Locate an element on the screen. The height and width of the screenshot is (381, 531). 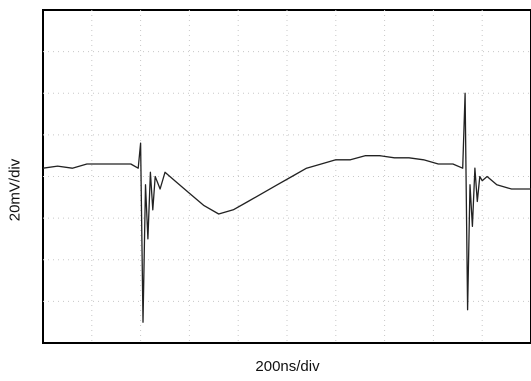
y-axis-label: 20mV/div is located at coordinates (15, 190).